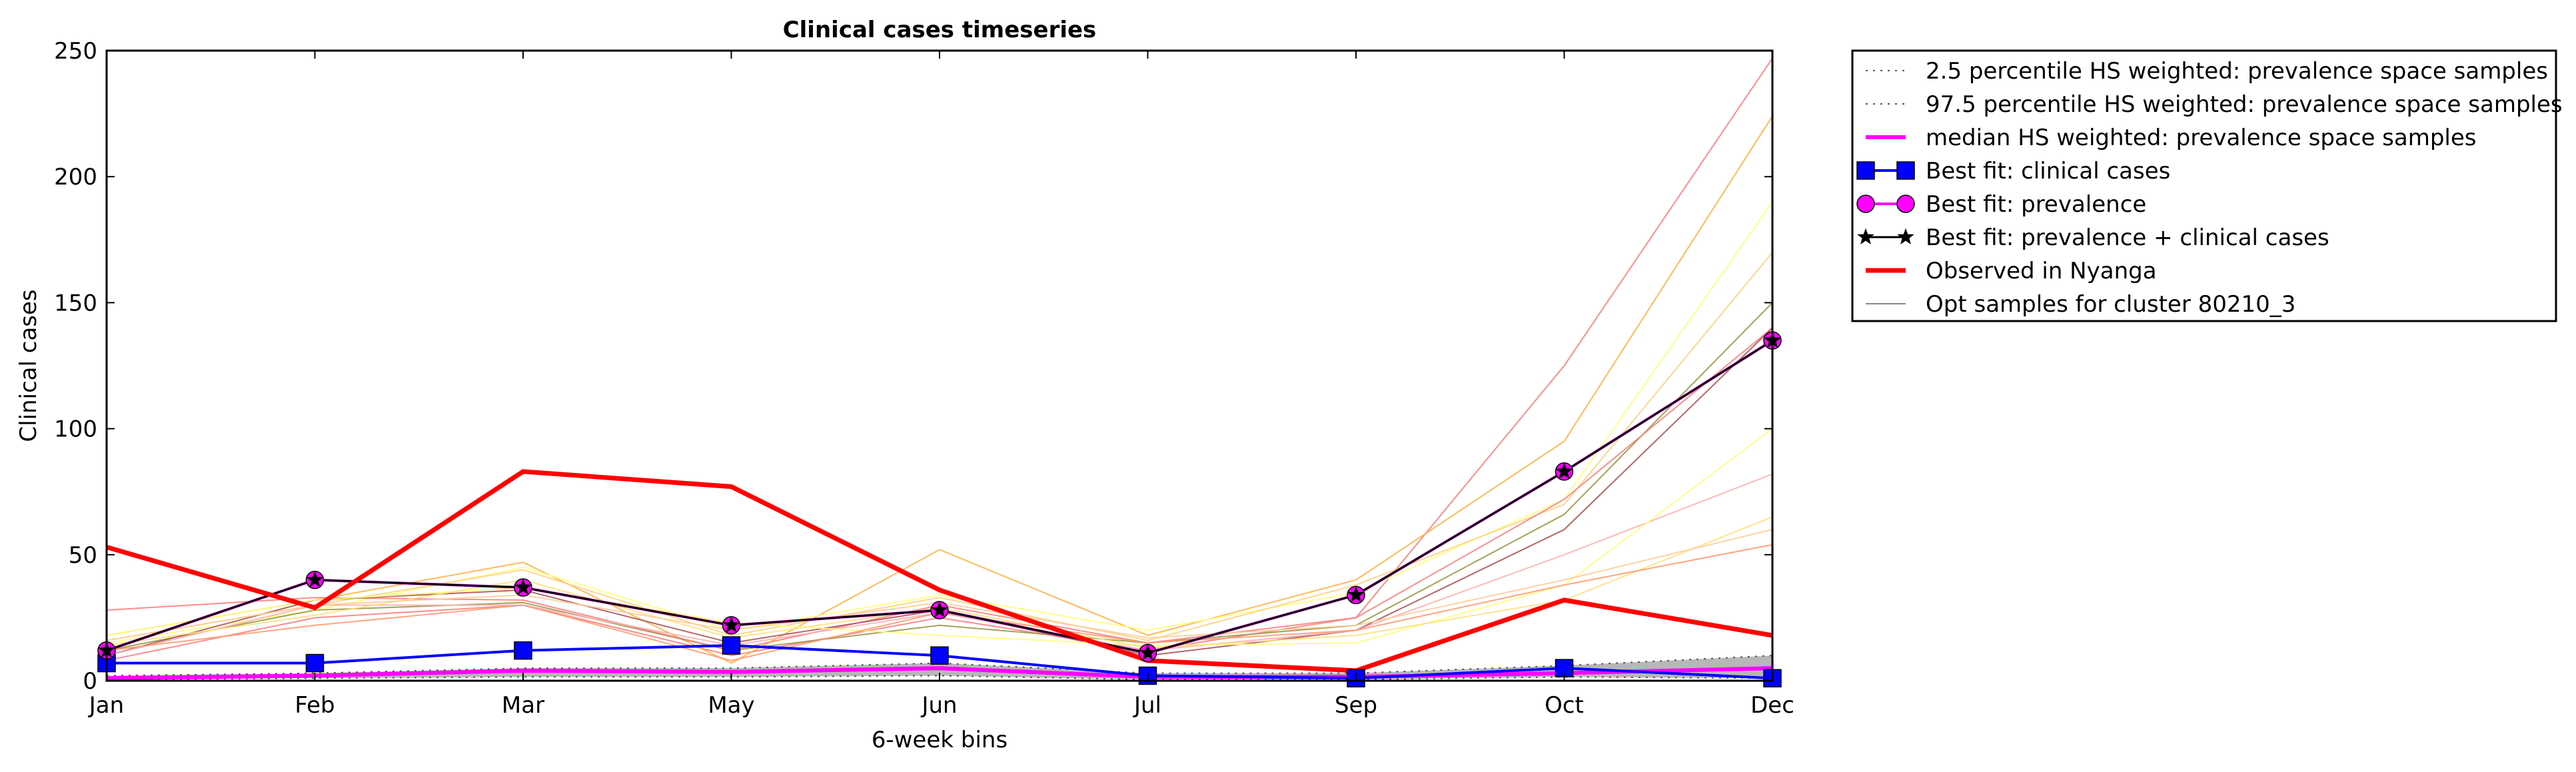  What do you see at coordinates (75, 177) in the screenshot?
I see `y-tick-label: 200` at bounding box center [75, 177].